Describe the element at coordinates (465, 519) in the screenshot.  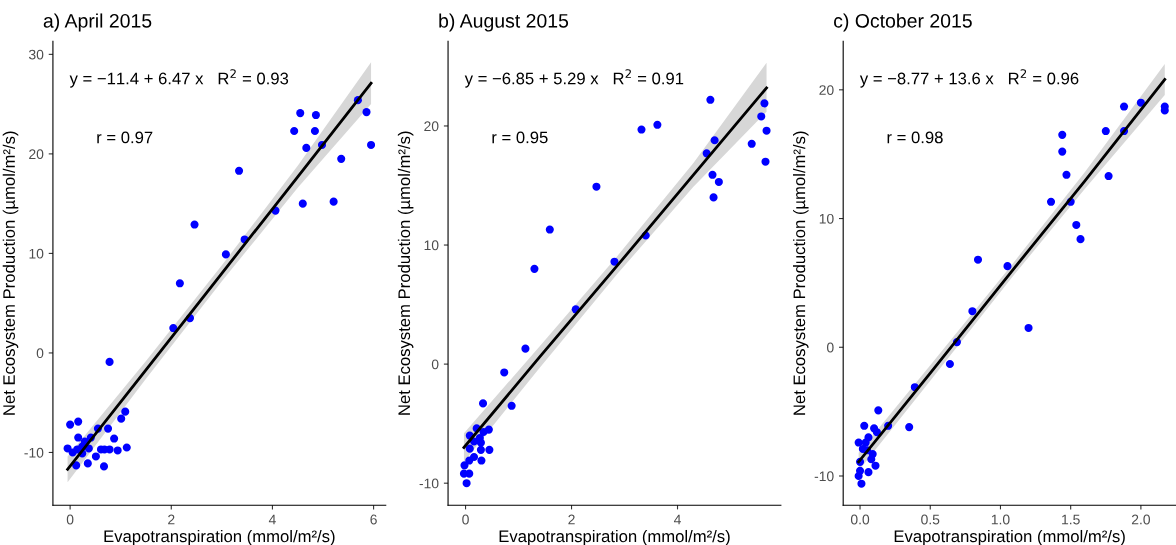
I see `x-tick-label: 0` at that location.